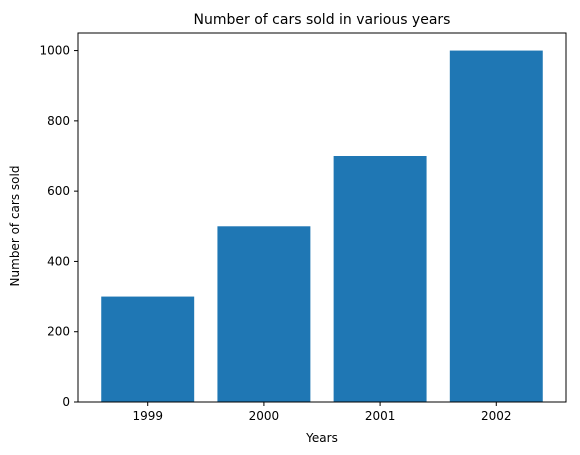  Describe the element at coordinates (147, 416) in the screenshot. I see `x-tick-label-1999: 1999` at that location.